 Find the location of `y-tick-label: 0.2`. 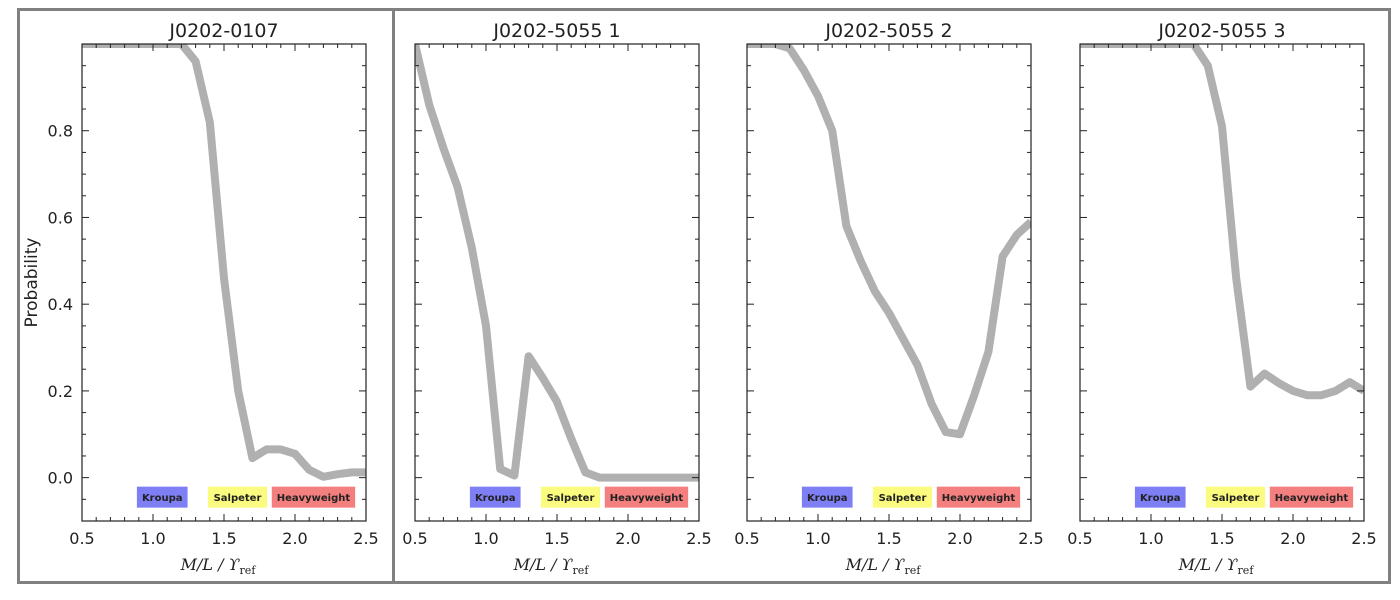

y-tick-label: 0.2 is located at coordinates (60, 391).